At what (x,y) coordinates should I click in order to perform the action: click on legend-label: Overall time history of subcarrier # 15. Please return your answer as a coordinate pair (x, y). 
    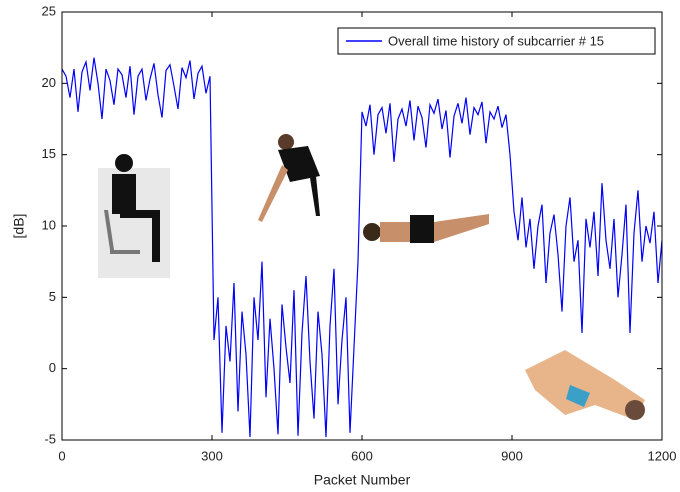
    Looking at the image, I should click on (496, 40).